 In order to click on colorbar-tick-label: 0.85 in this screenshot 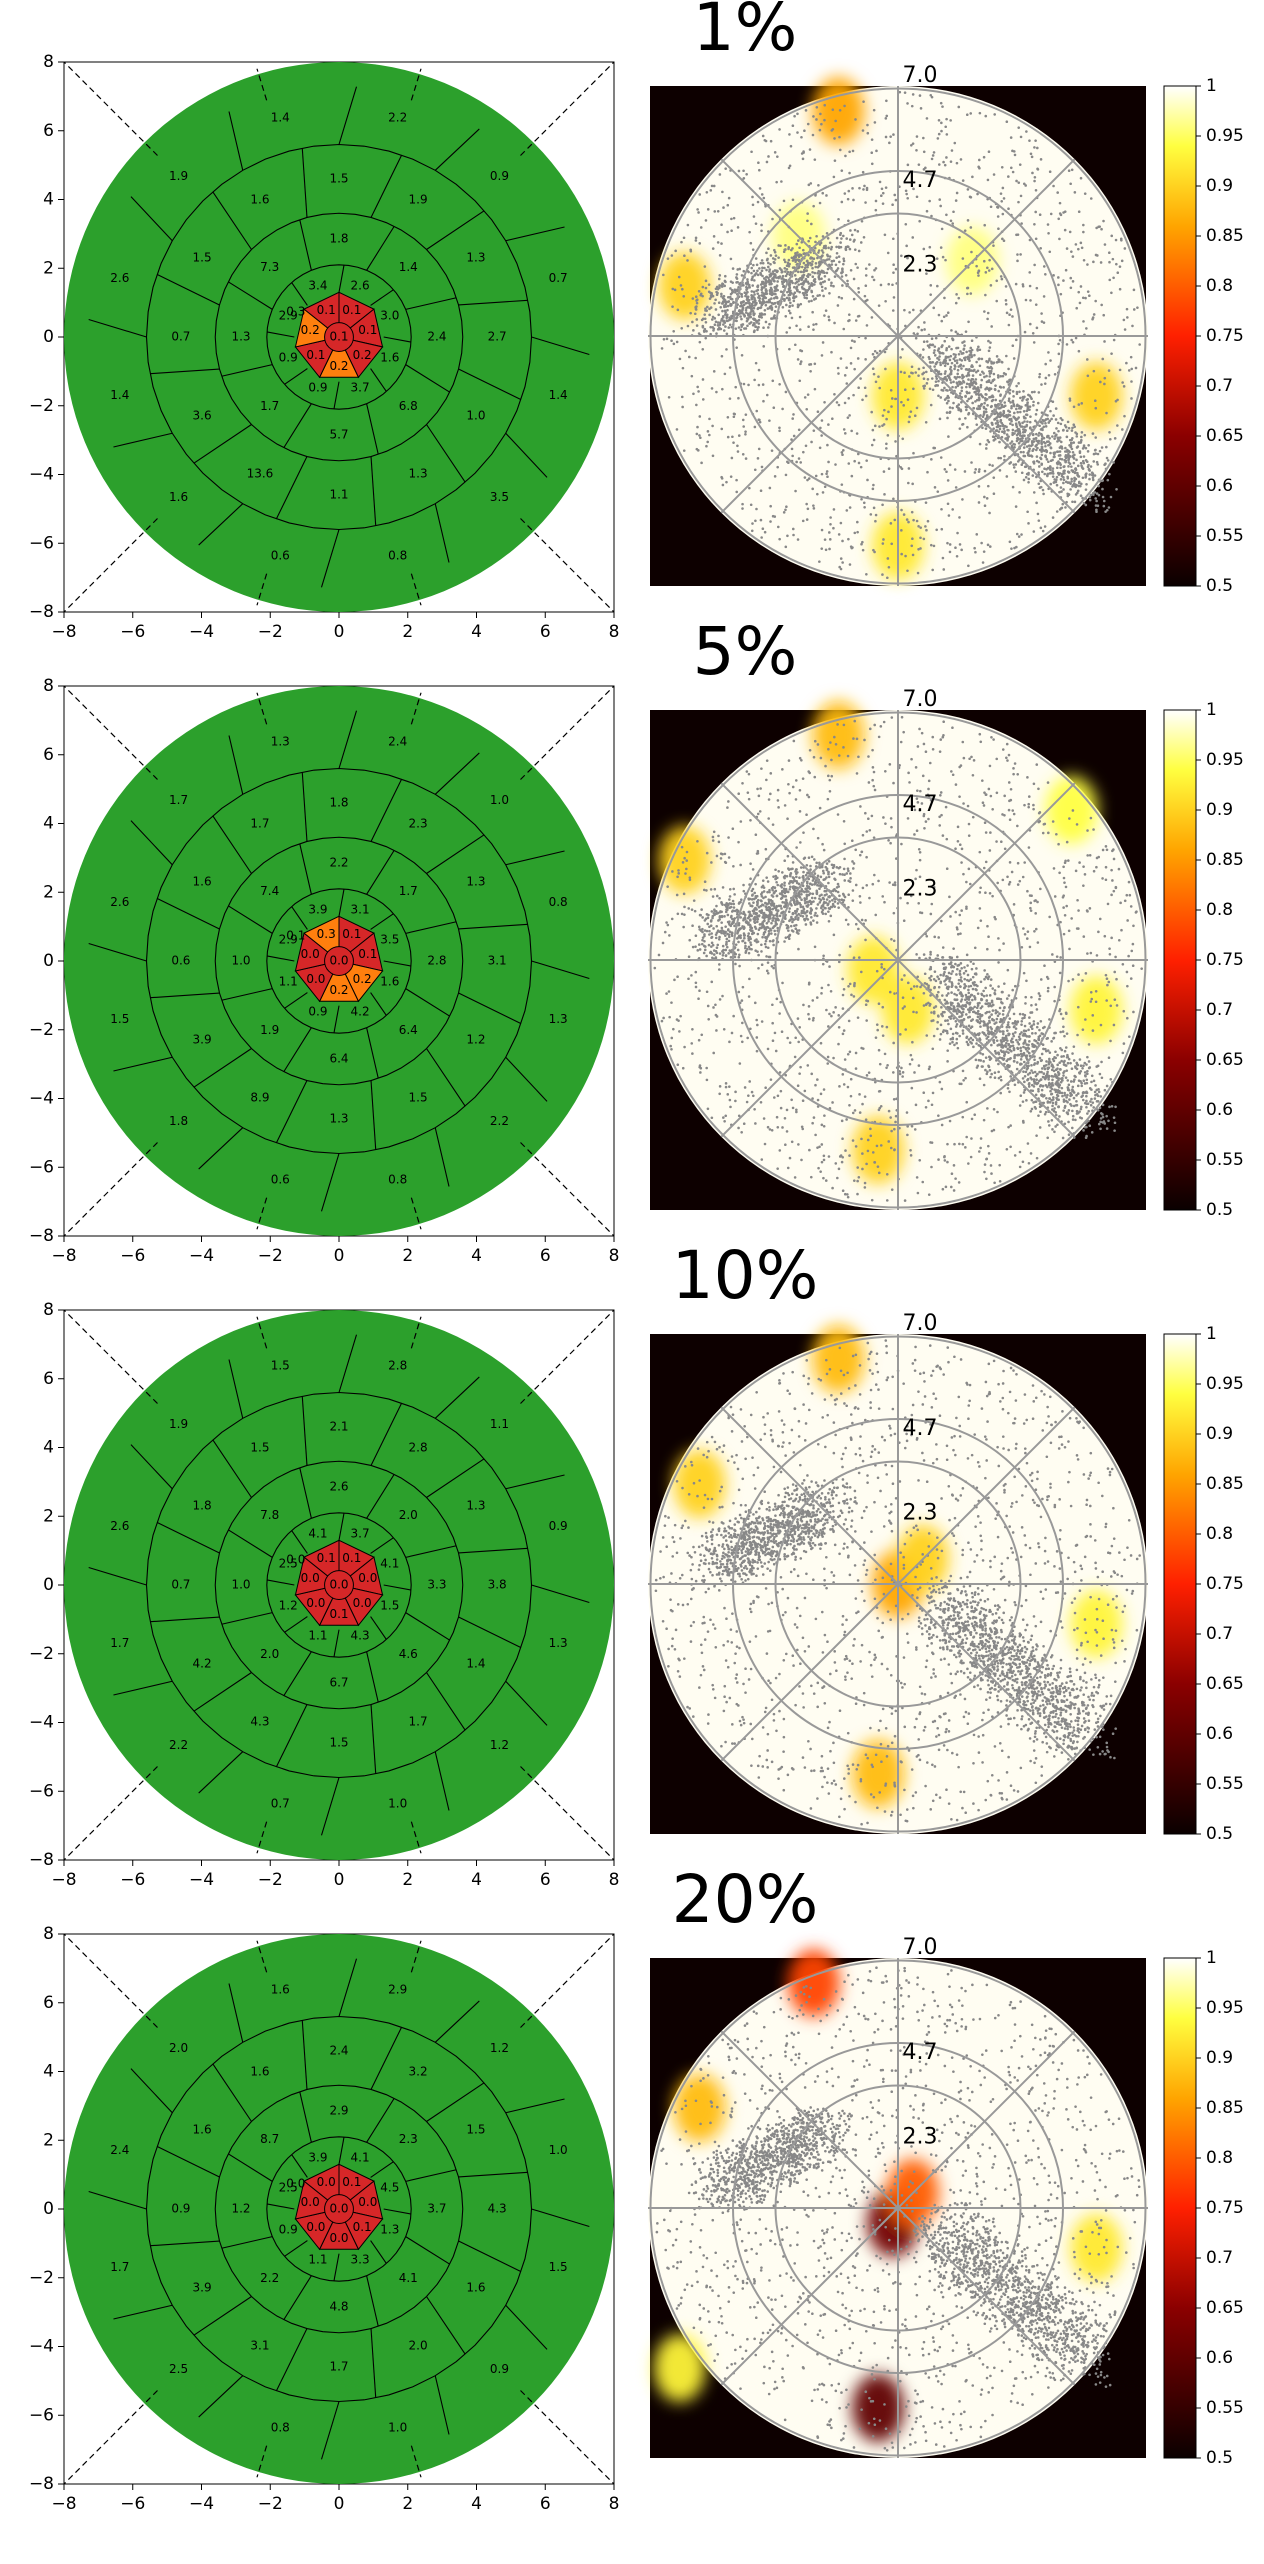, I will do `click(1225, 236)`.